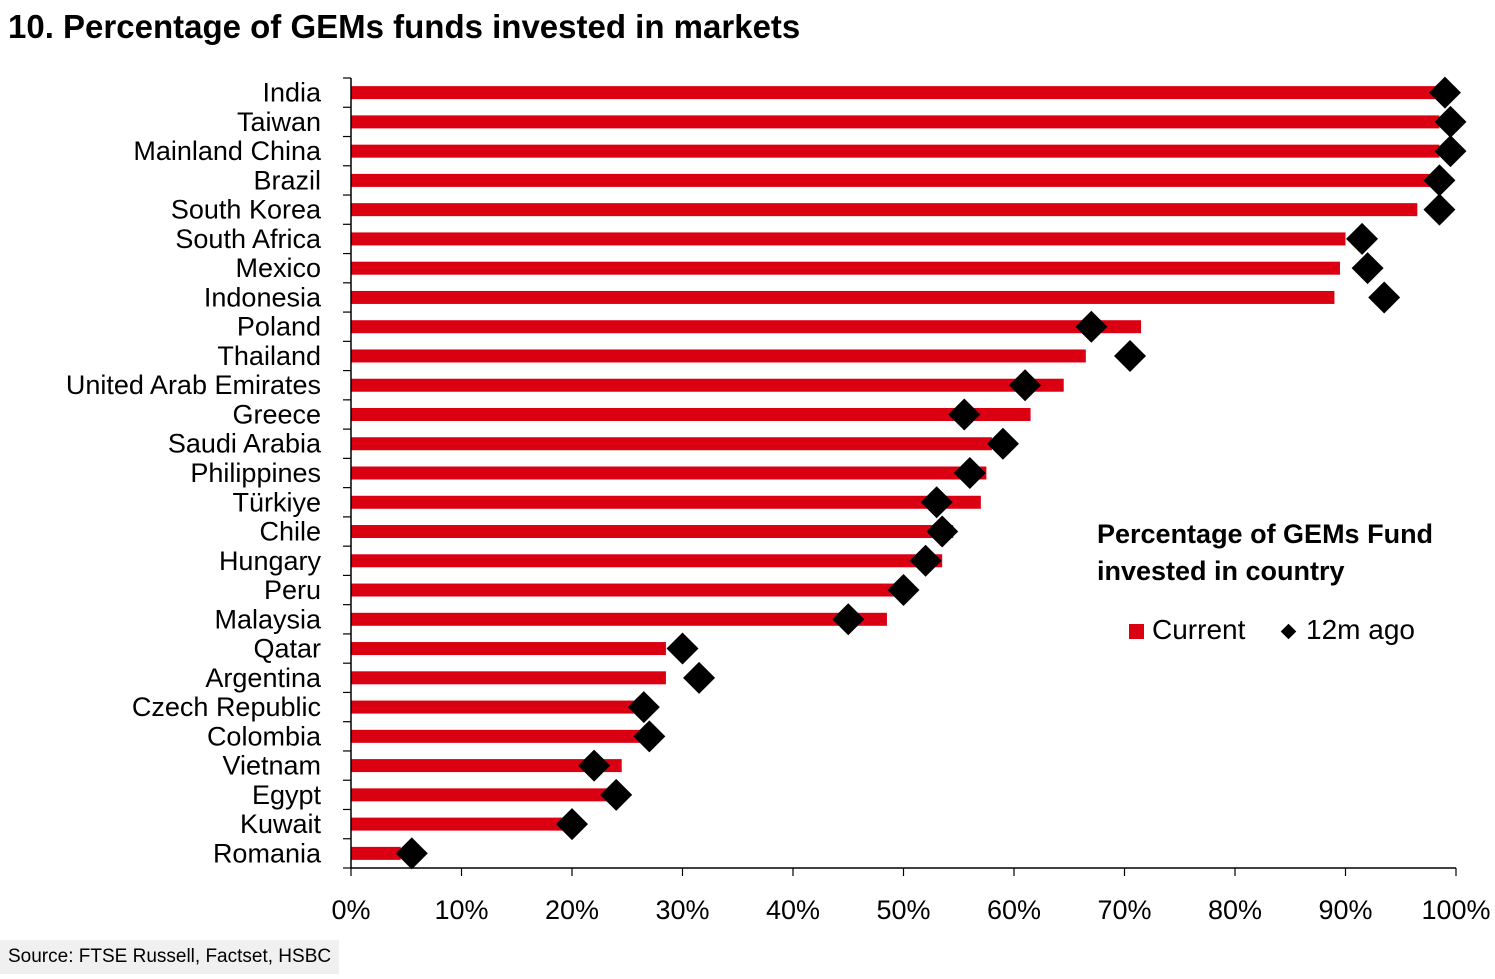 This screenshot has width=1495, height=979. What do you see at coordinates (193, 385) in the screenshot?
I see `y-tick-label: United Arab Emirates` at bounding box center [193, 385].